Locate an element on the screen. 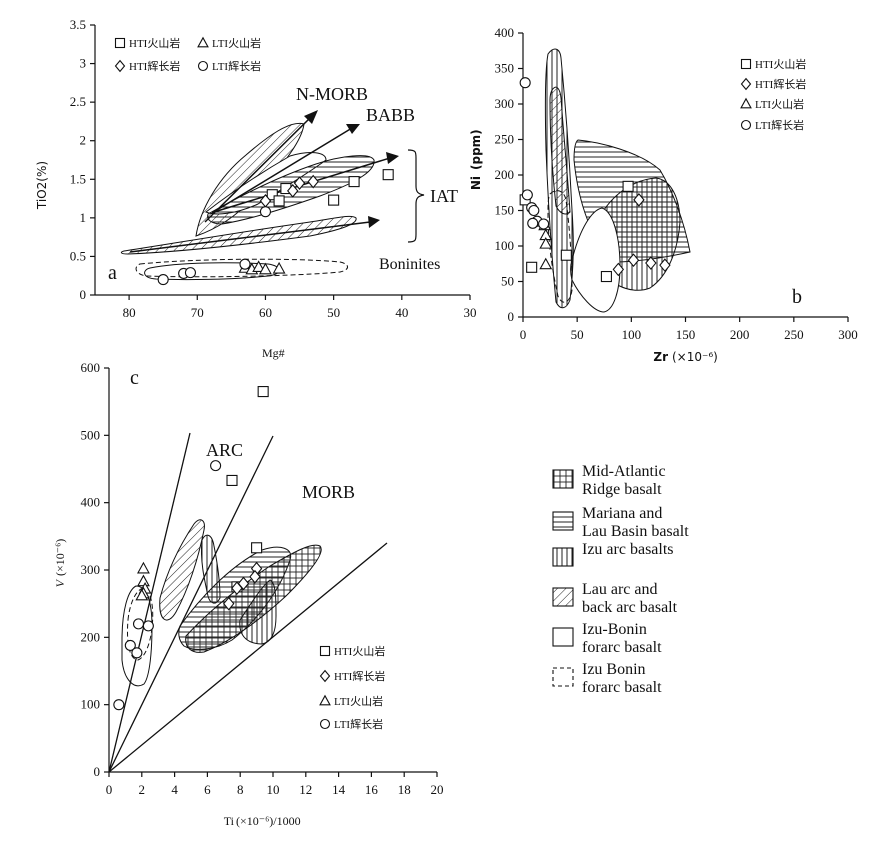 The height and width of the screenshot is (842, 892). panel-b-legend-label: HTI火山岩 is located at coordinates (780, 64).